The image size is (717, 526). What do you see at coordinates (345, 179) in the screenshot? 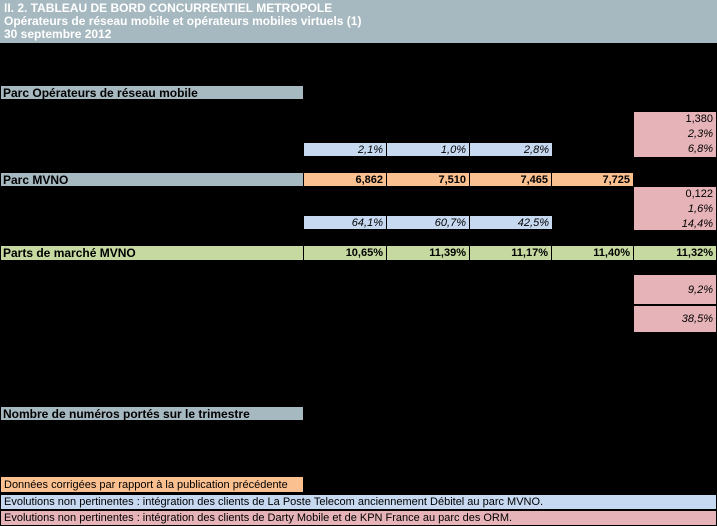
I see `mvno-parc-cell-1: 6,862` at bounding box center [345, 179].